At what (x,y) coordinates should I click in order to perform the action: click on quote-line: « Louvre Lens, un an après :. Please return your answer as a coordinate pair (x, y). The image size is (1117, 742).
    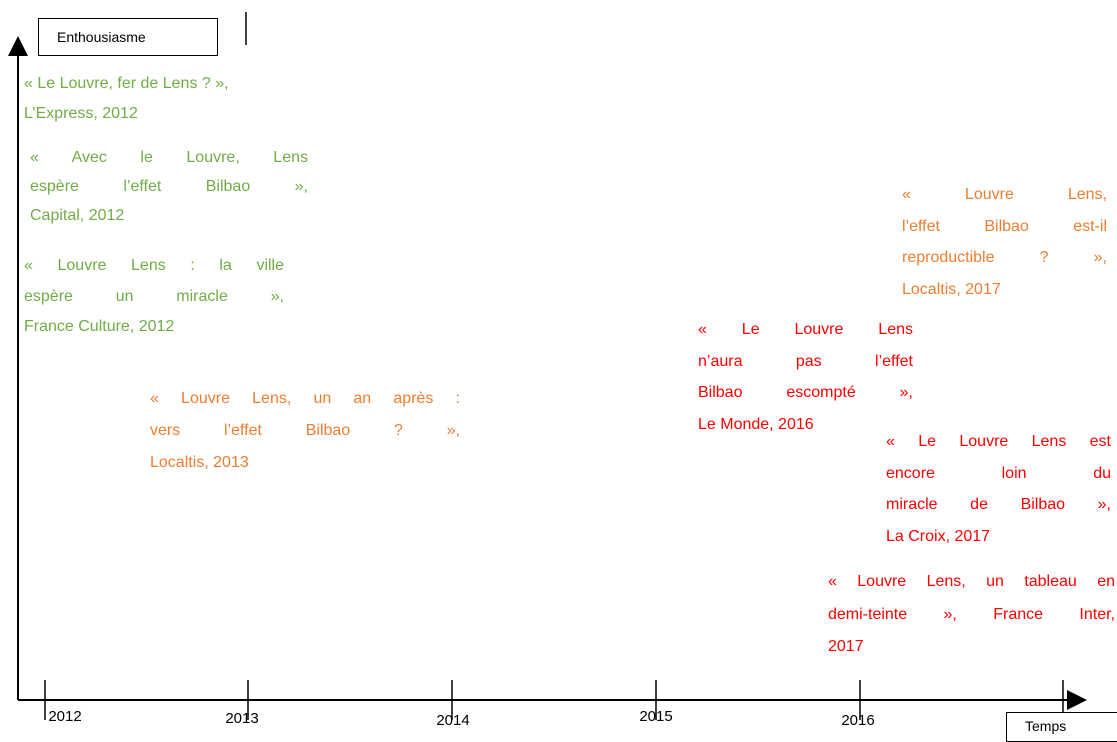
    Looking at the image, I should click on (305, 398).